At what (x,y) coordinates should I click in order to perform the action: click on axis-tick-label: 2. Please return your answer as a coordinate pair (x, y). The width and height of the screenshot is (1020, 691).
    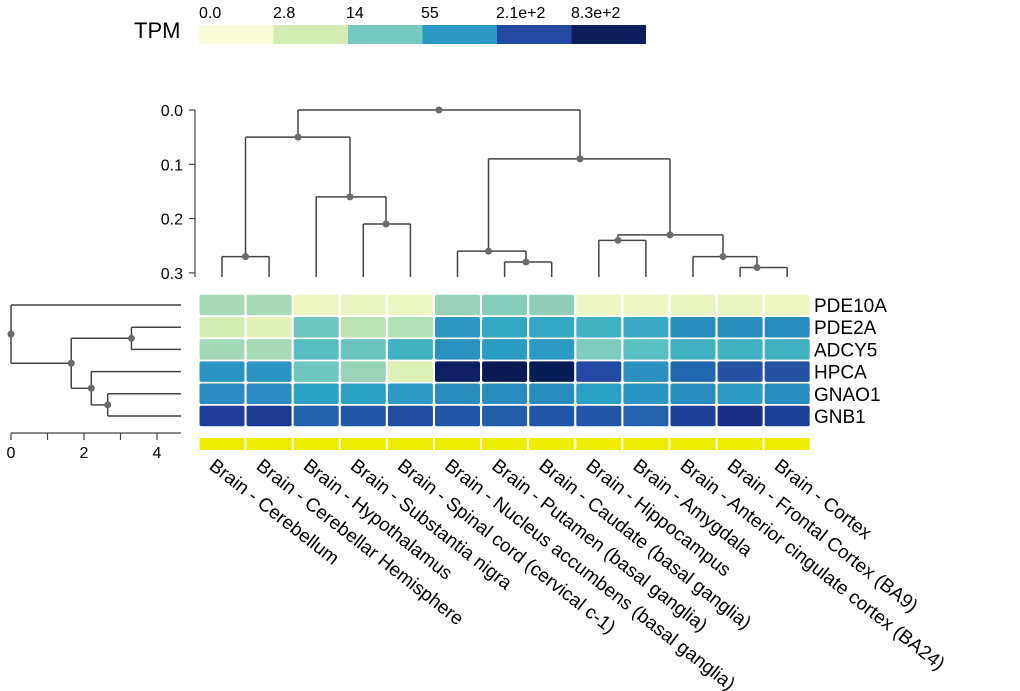
    Looking at the image, I should click on (84, 453).